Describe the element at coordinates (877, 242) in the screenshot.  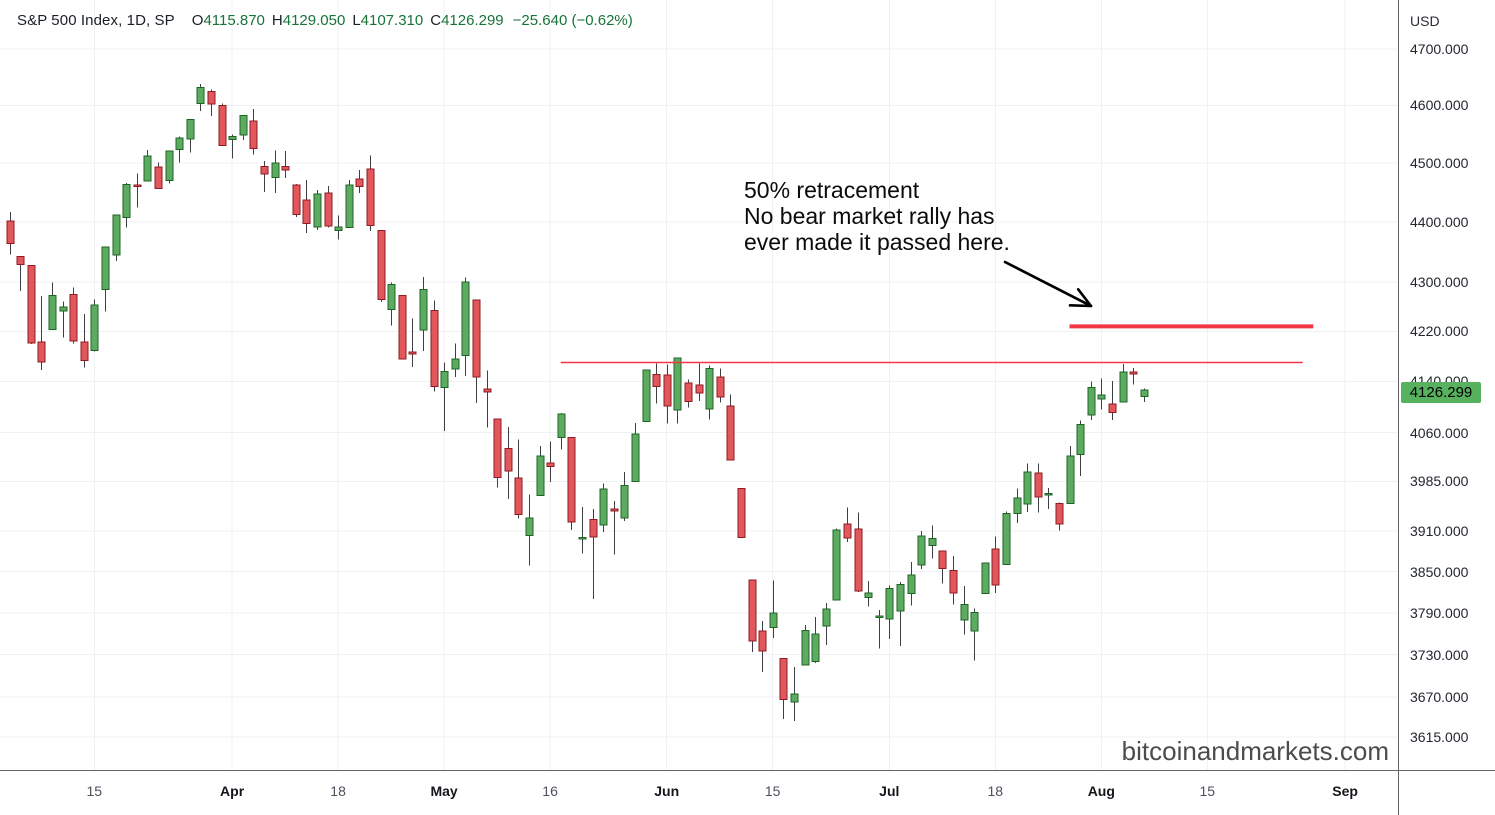
I see `annotation-line-3: ever made it passed here.` at that location.